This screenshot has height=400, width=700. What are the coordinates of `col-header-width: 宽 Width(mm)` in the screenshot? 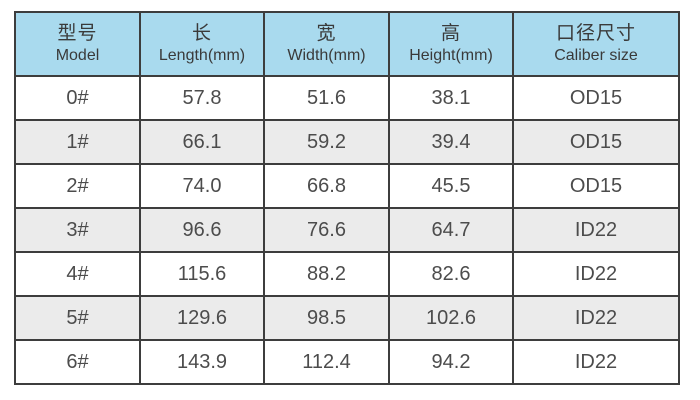 It's located at (326, 44).